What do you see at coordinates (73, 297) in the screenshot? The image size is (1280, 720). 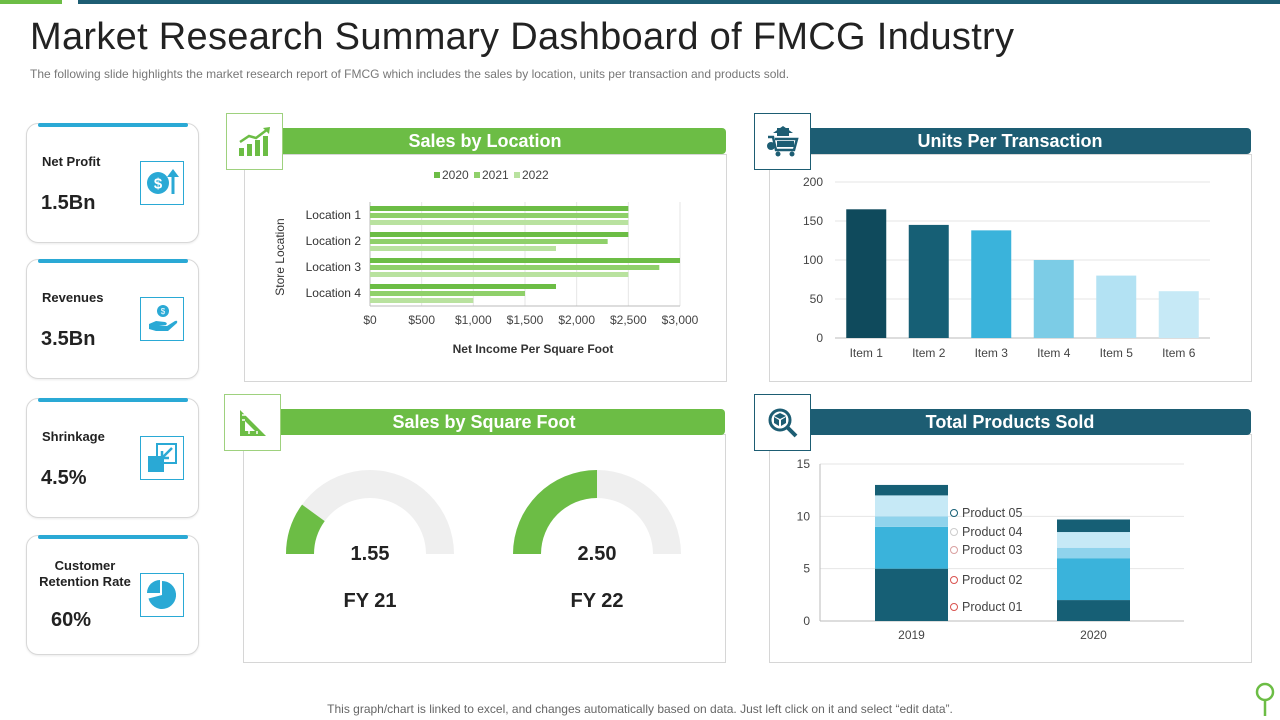 I see `kpi-label: Revenues` at bounding box center [73, 297].